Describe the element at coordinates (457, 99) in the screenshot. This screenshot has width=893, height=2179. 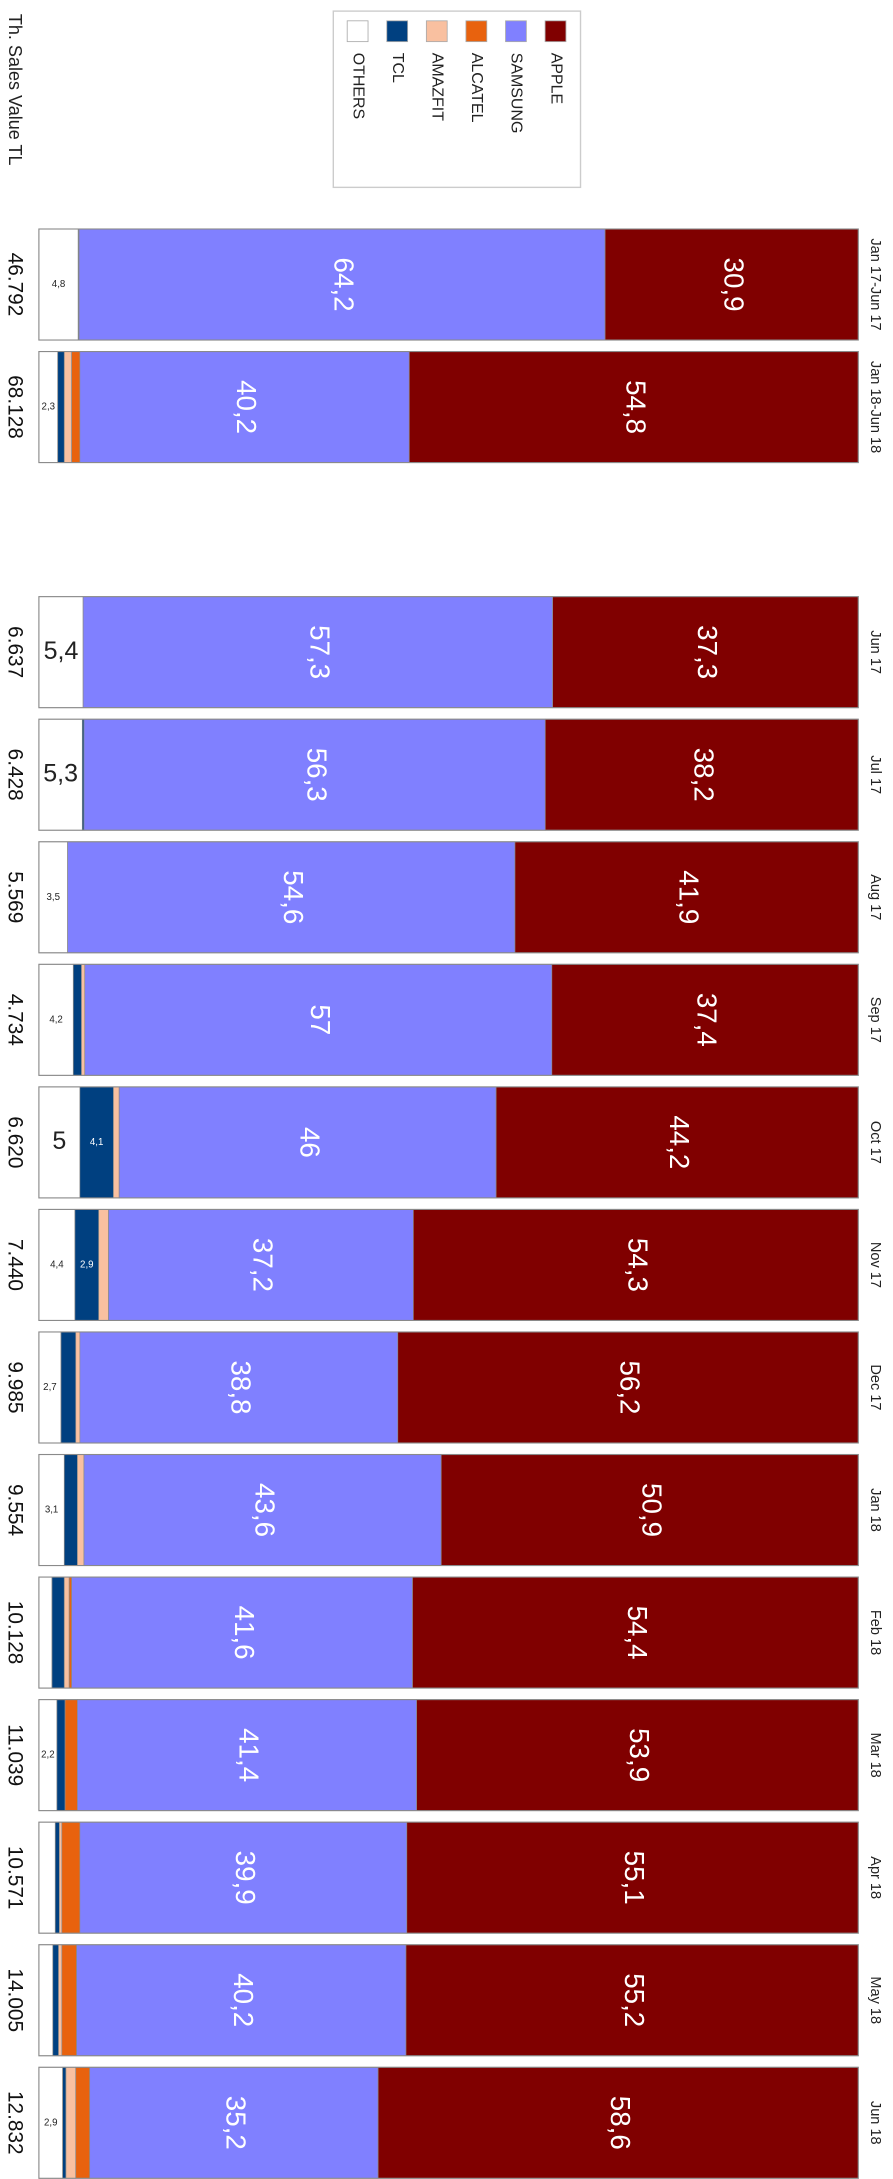
I see `legend-box` at that location.